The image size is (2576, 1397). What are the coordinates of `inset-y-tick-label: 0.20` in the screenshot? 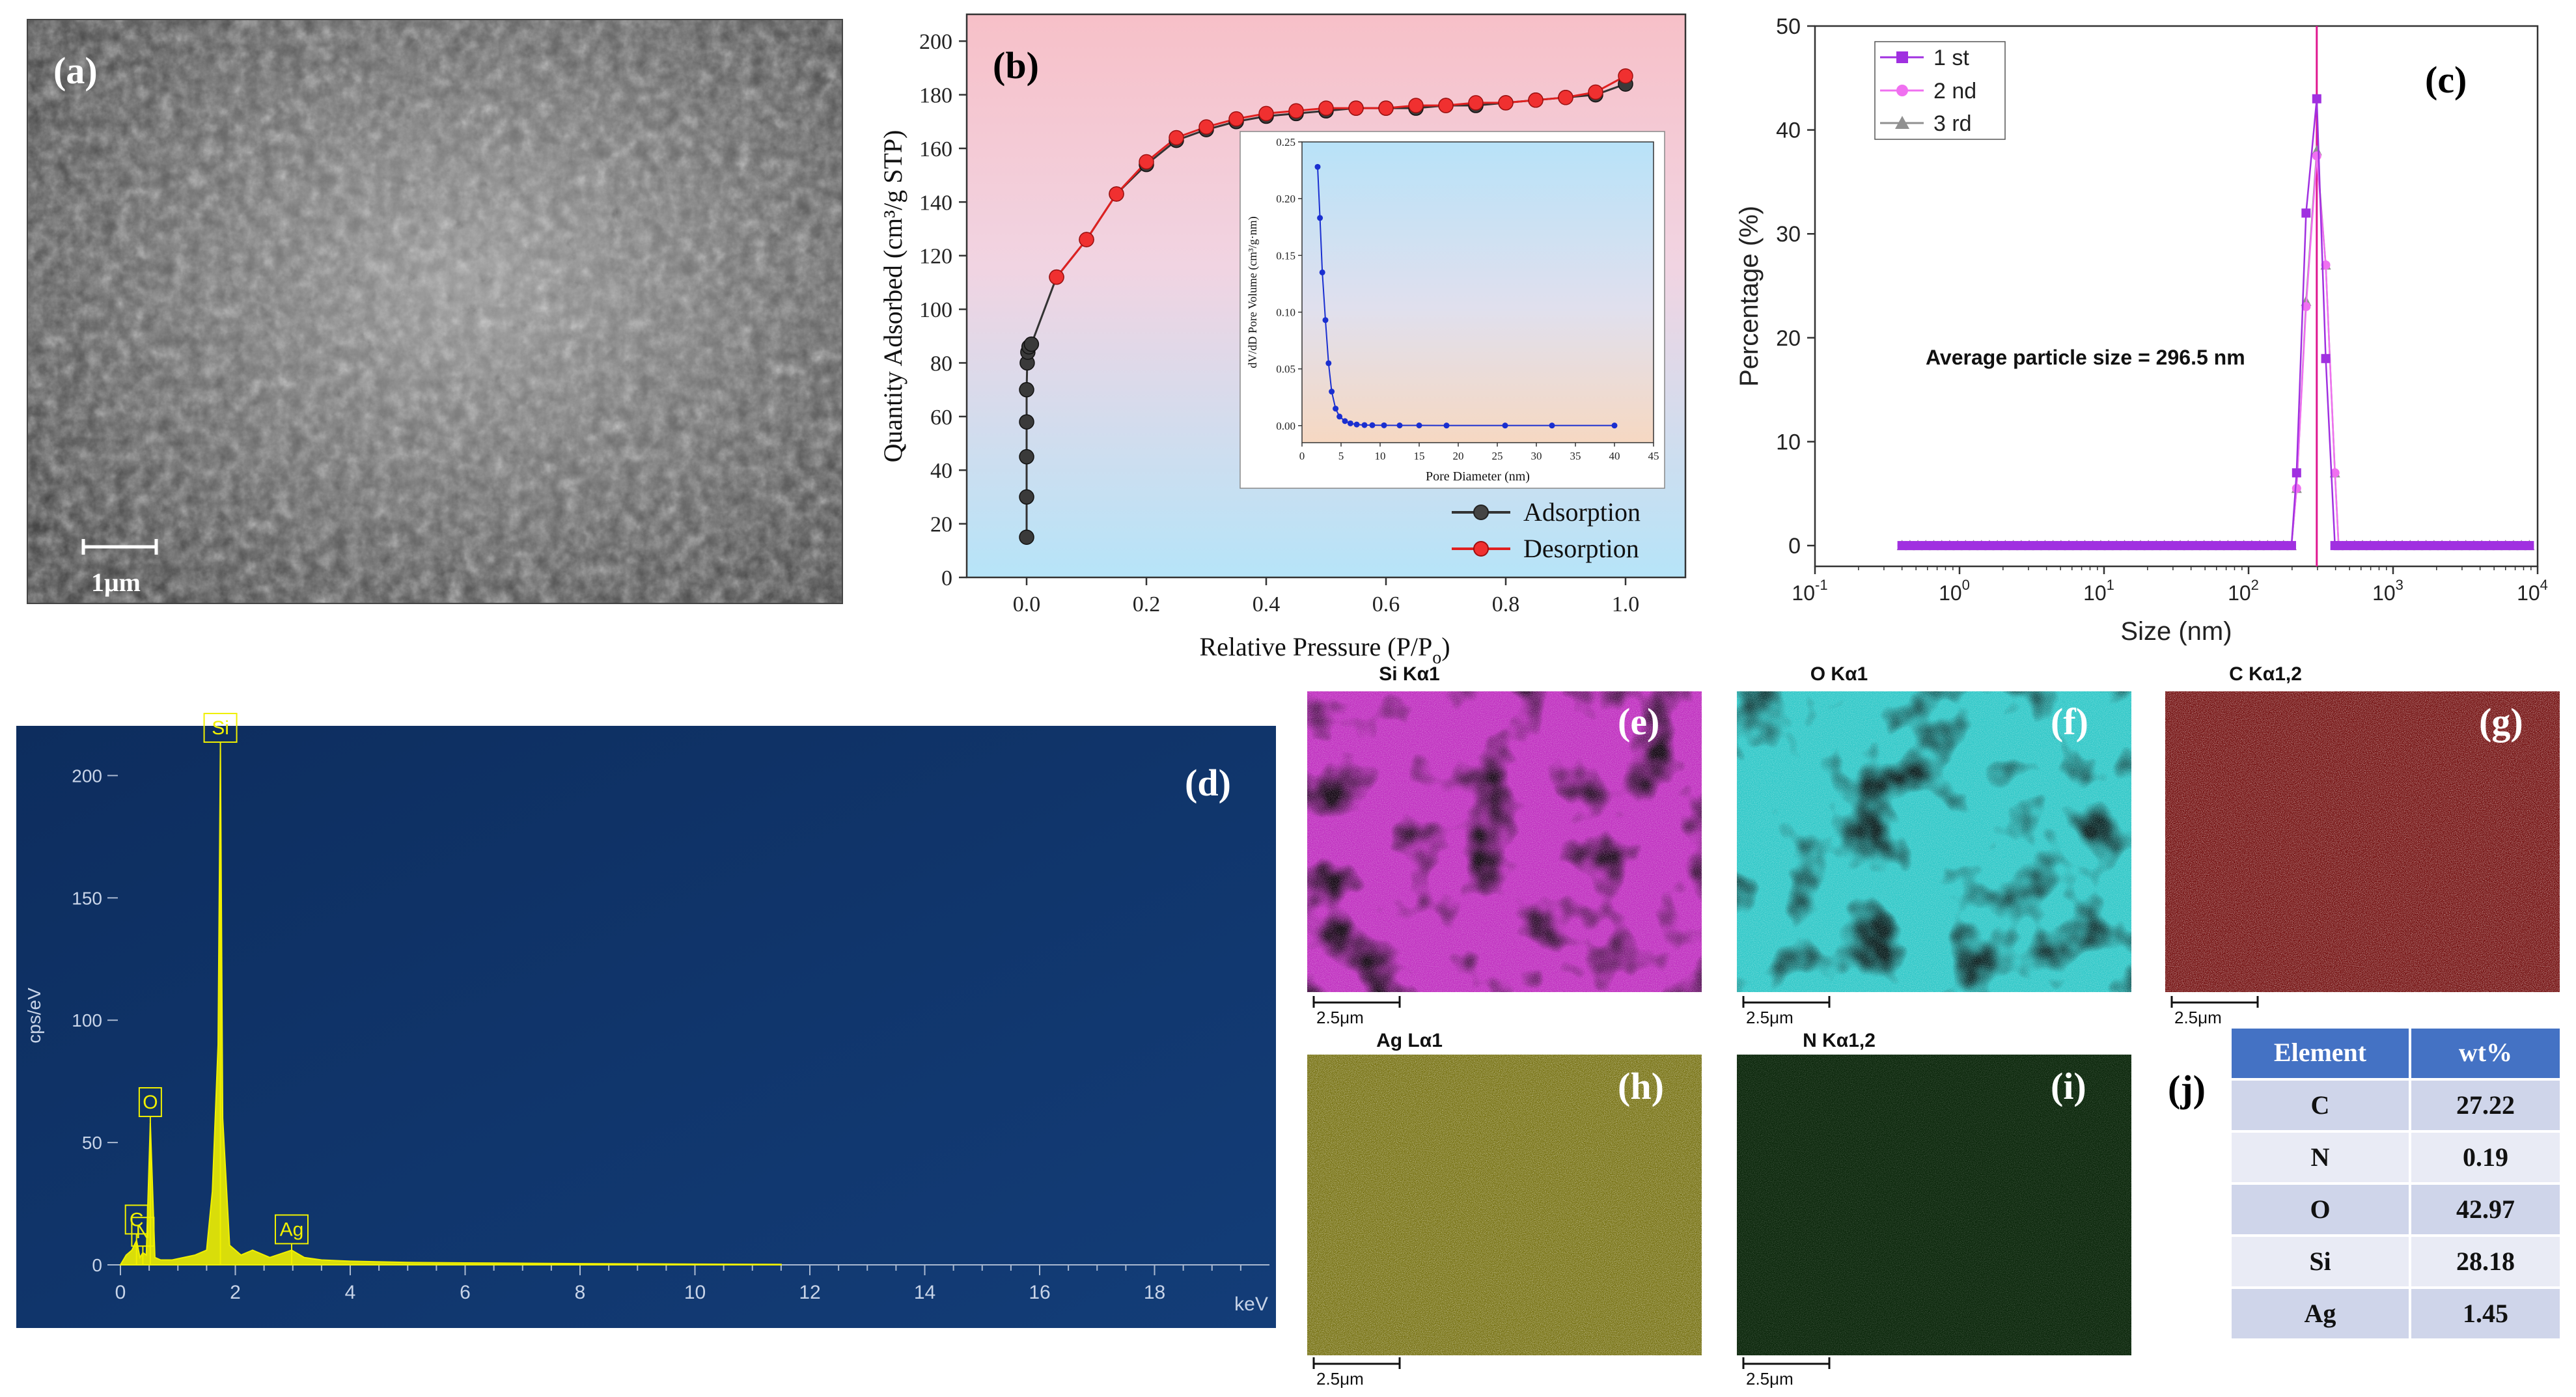 It's located at (1285, 199).